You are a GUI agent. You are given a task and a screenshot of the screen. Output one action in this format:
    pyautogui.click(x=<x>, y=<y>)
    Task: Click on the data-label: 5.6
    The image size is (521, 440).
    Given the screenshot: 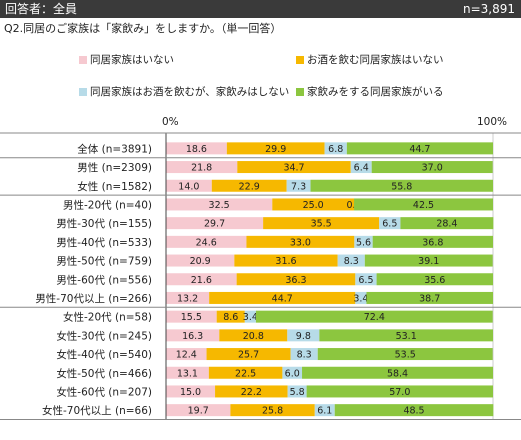 What is the action you would take?
    pyautogui.click(x=363, y=242)
    